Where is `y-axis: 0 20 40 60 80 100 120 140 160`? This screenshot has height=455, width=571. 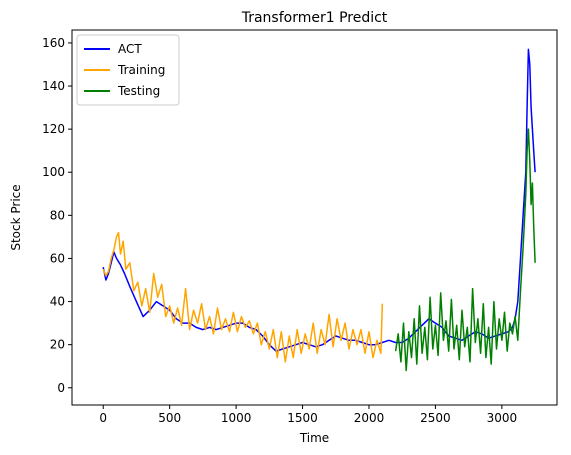 y-axis: 0 20 40 60 80 100 120 140 160 is located at coordinates (57, 215).